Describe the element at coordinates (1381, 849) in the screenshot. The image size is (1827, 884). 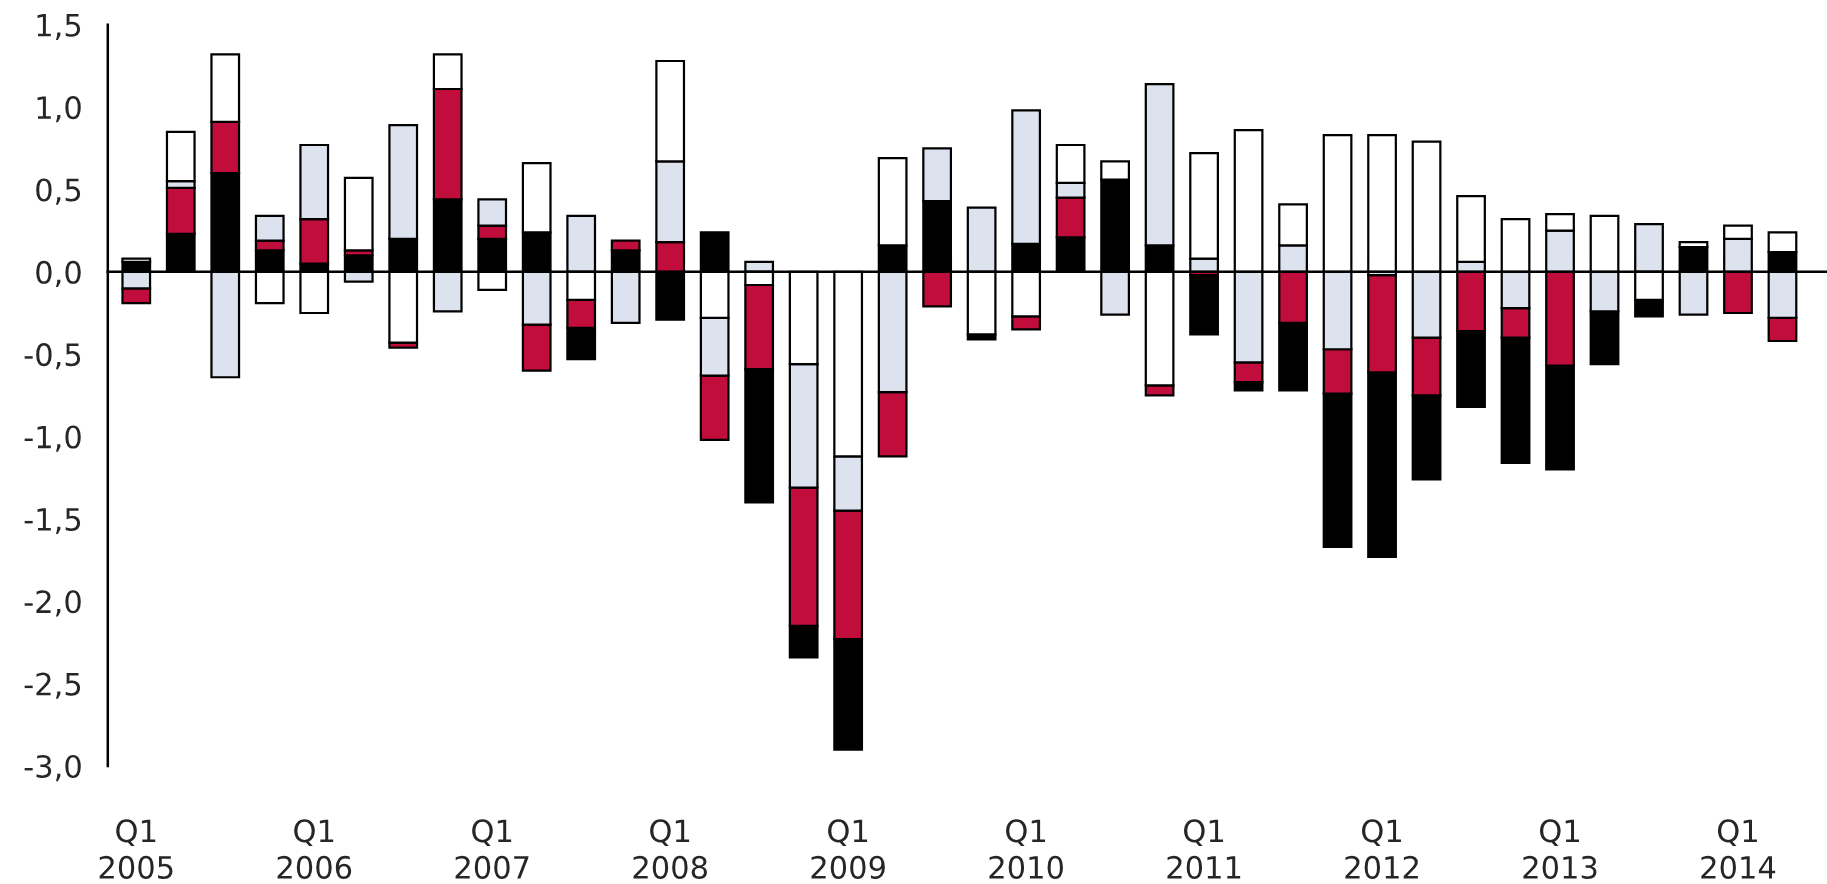
I see `x-tick-label: Q1 2012` at that location.